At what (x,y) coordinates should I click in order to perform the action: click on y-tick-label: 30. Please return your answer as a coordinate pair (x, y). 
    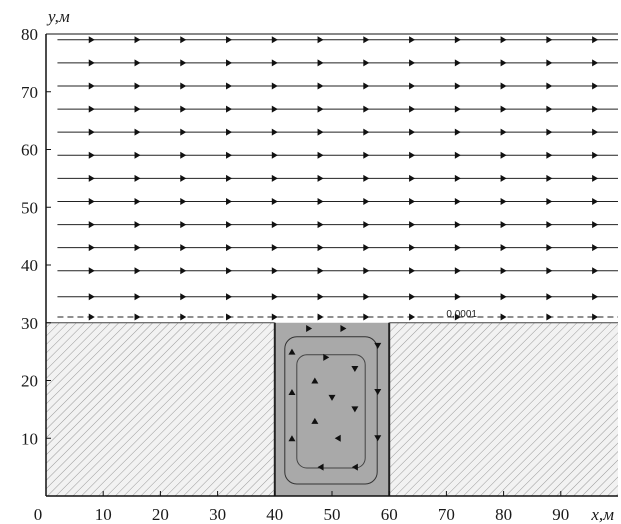
    Looking at the image, I should click on (29, 323).